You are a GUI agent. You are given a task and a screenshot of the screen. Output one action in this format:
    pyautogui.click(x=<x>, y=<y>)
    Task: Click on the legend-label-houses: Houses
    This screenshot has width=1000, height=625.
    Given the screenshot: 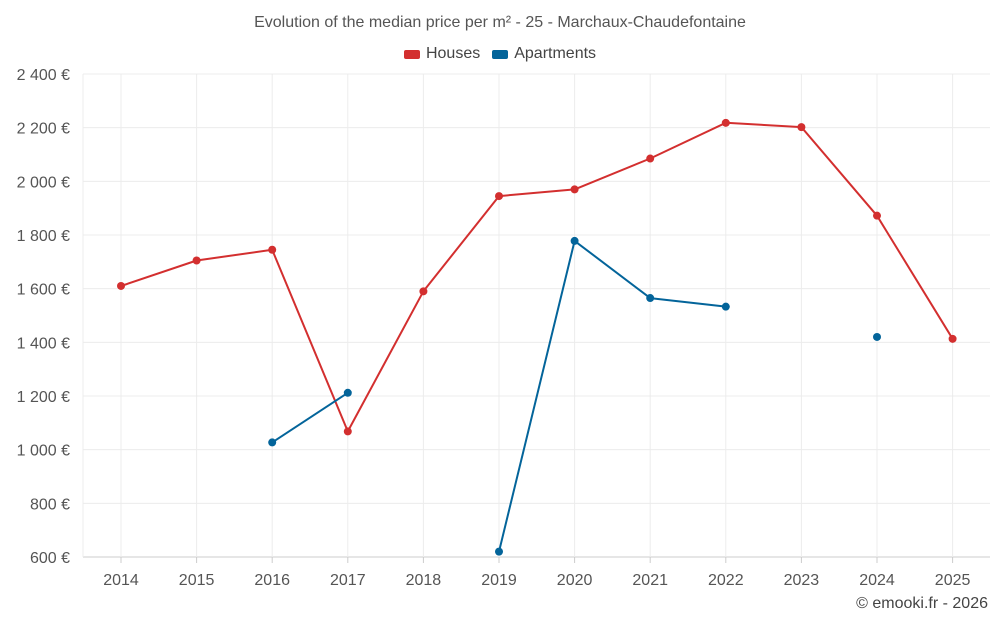 What is the action you would take?
    pyautogui.click(x=453, y=53)
    